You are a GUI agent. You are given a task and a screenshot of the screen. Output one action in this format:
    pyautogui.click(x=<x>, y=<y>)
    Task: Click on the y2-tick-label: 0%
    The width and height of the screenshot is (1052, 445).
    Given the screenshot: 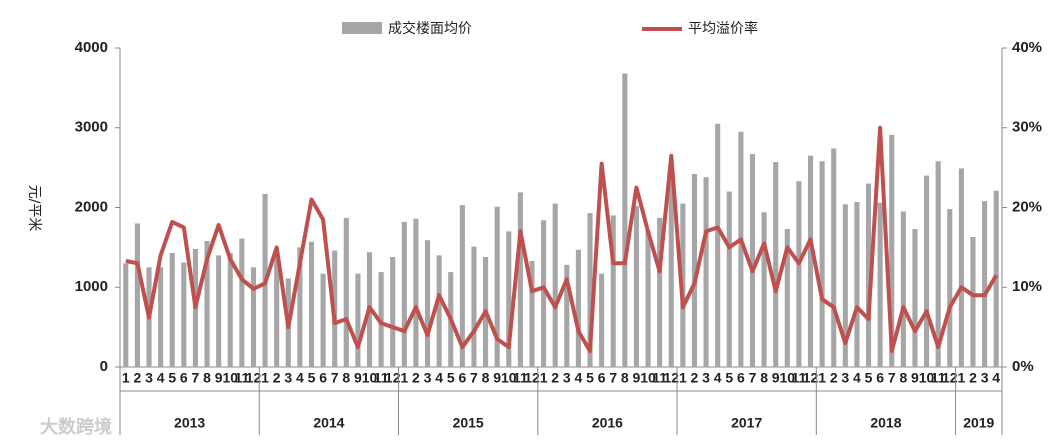 What is the action you would take?
    pyautogui.click(x=1023, y=366)
    